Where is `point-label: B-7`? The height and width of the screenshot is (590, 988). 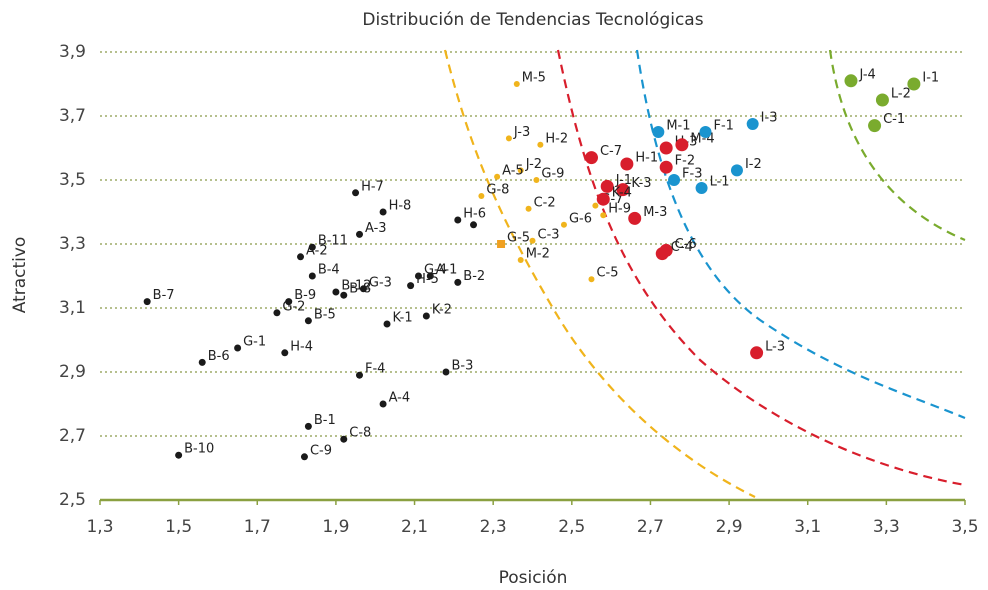 point-label: B-7 is located at coordinates (164, 295).